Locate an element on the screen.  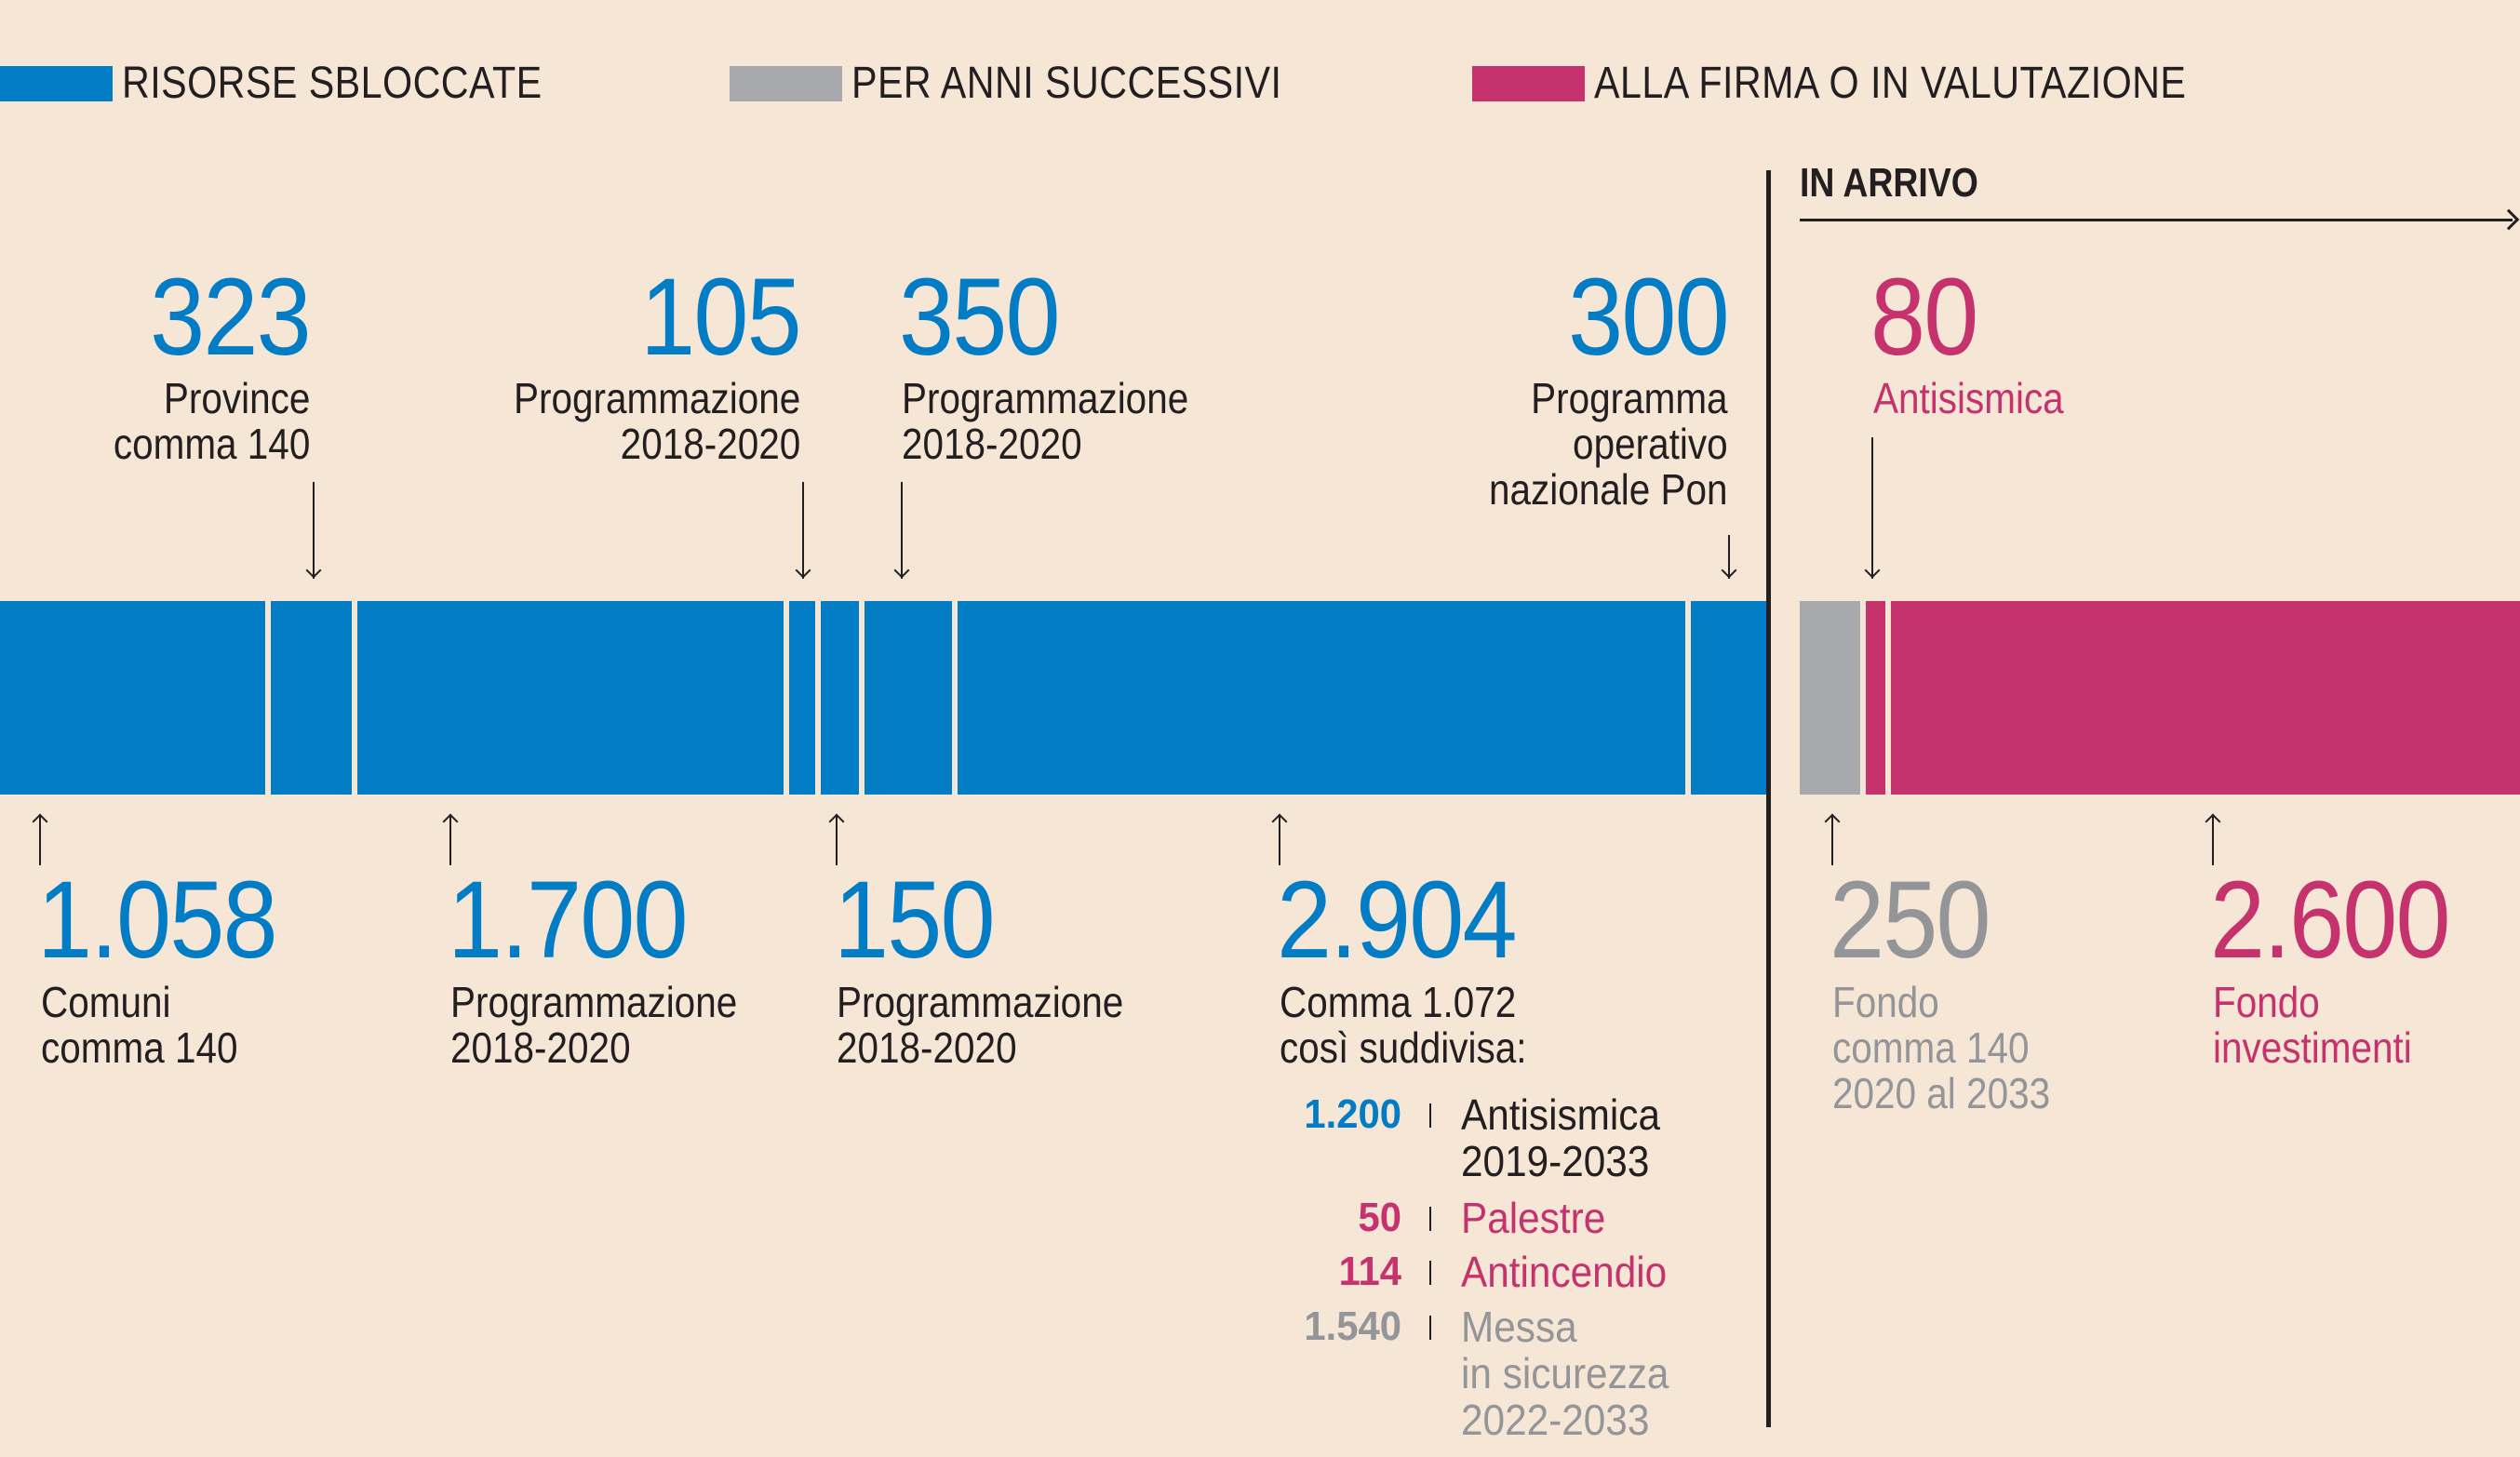
legend-label-alla-firma: ALLA FIRMA O IN VALUTAZIONE is located at coordinates (1890, 83).